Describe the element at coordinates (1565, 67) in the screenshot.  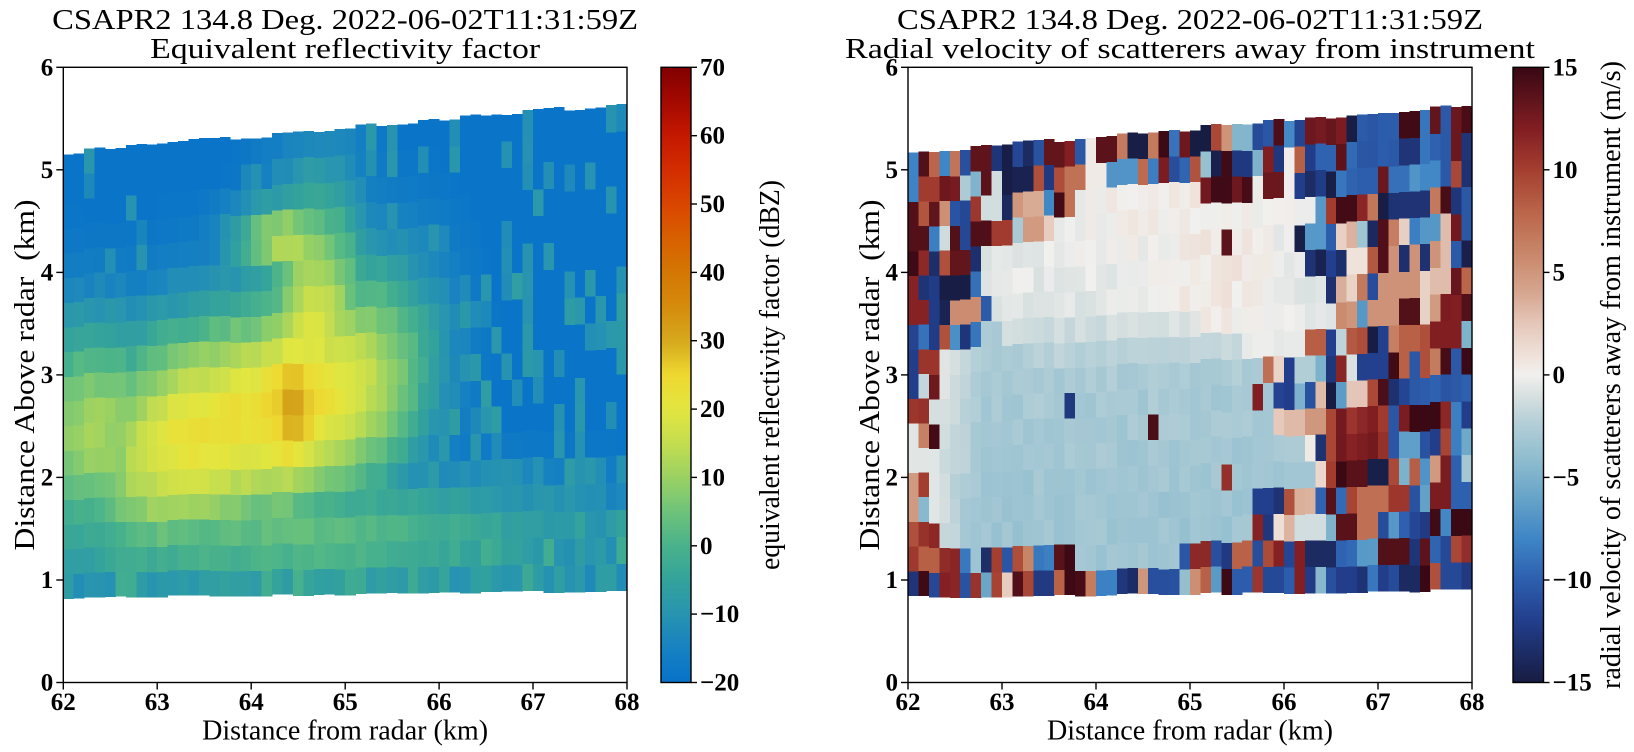
I see `svg-text: 15` at that location.